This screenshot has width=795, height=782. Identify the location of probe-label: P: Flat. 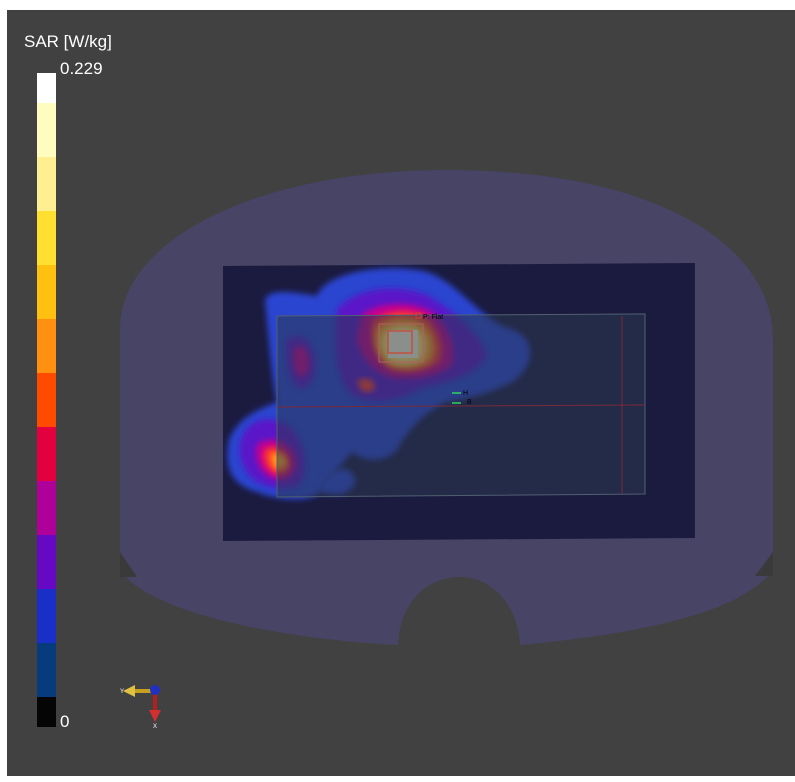
(433, 317).